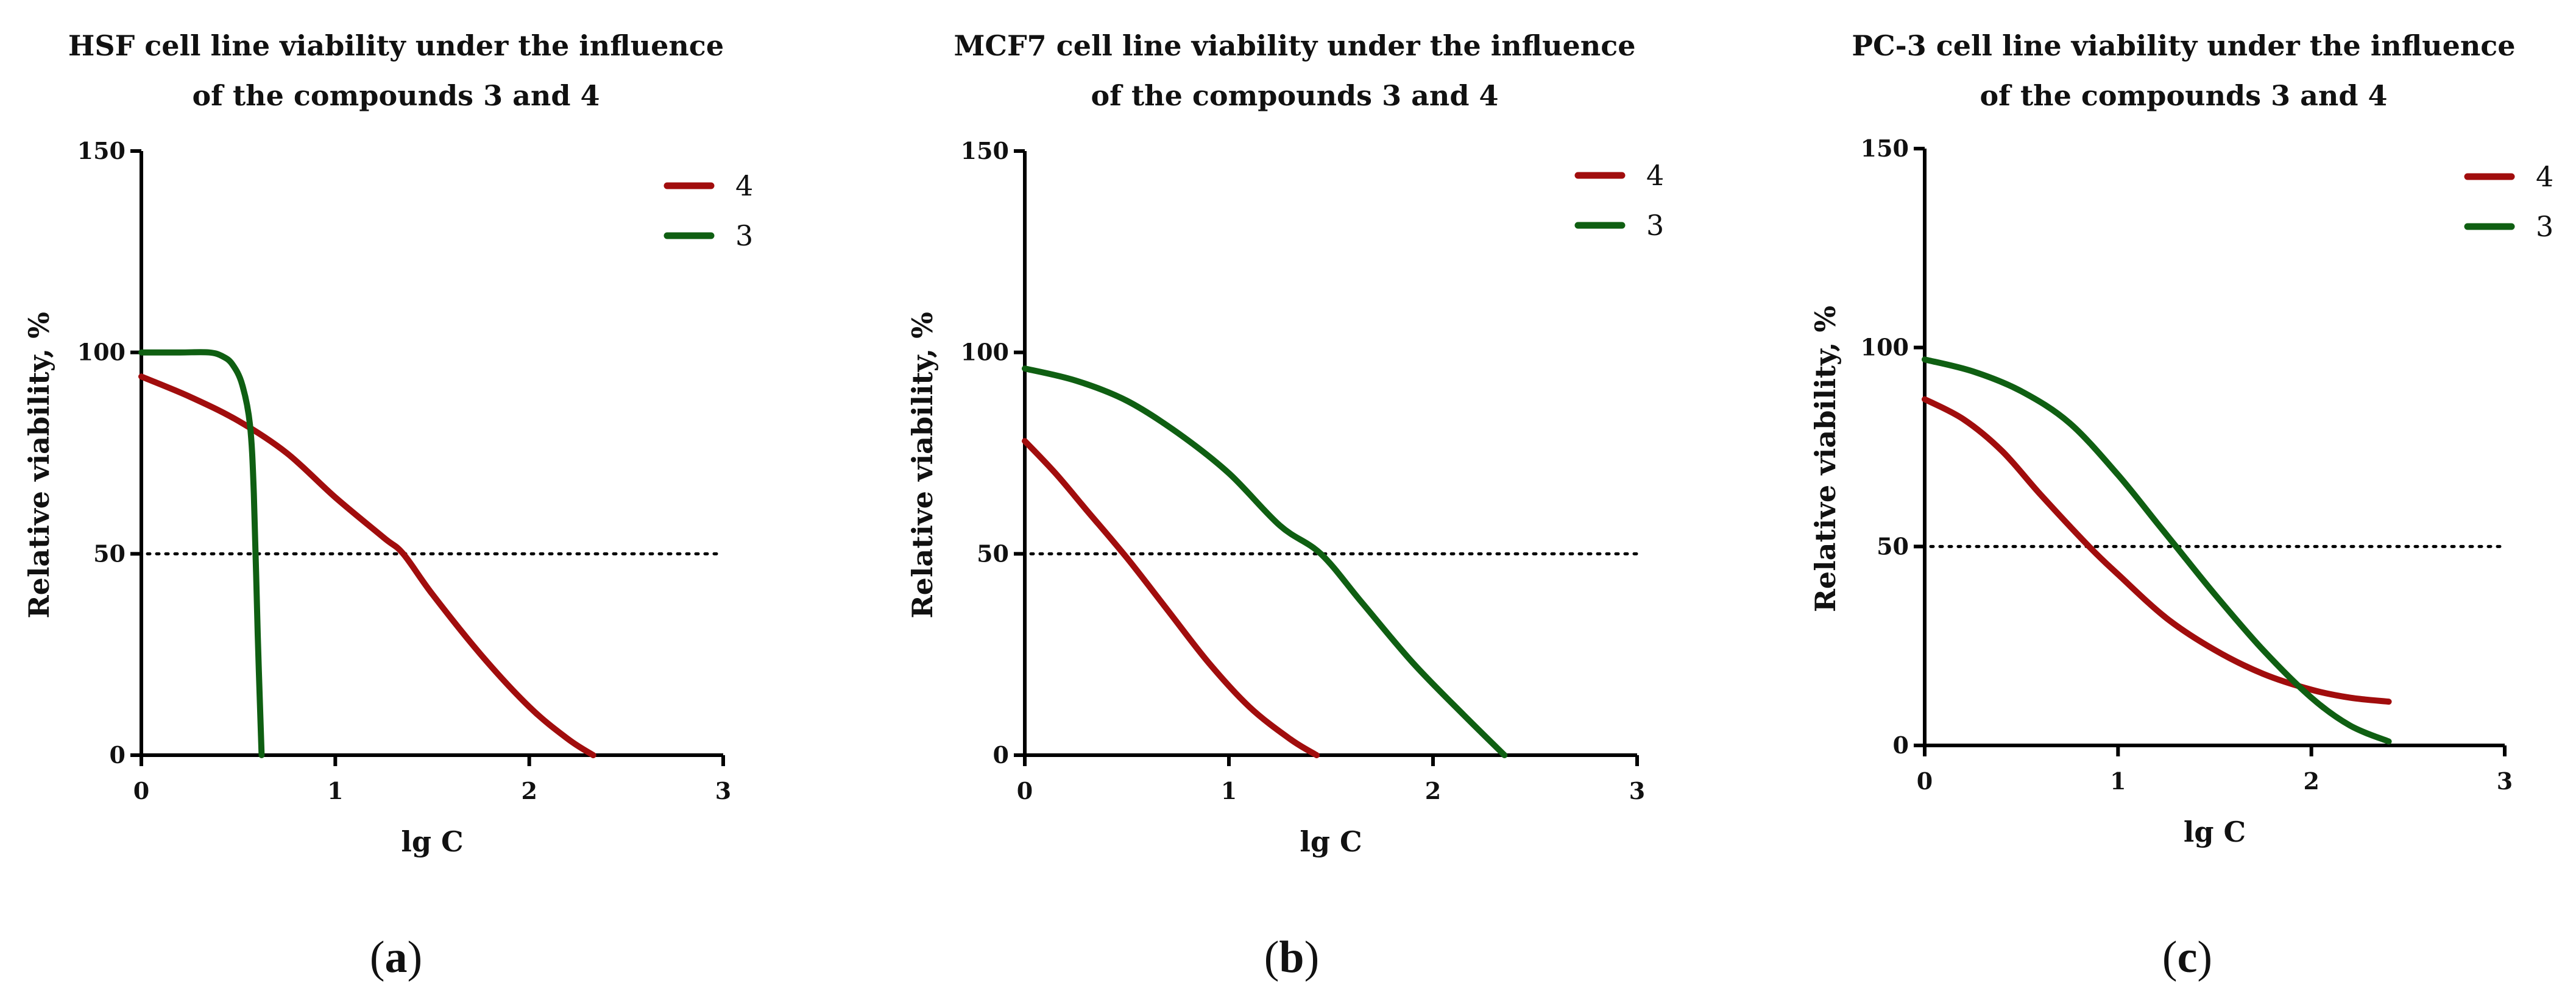  What do you see at coordinates (396, 957) in the screenshot?
I see `panel-caption: (a)` at bounding box center [396, 957].